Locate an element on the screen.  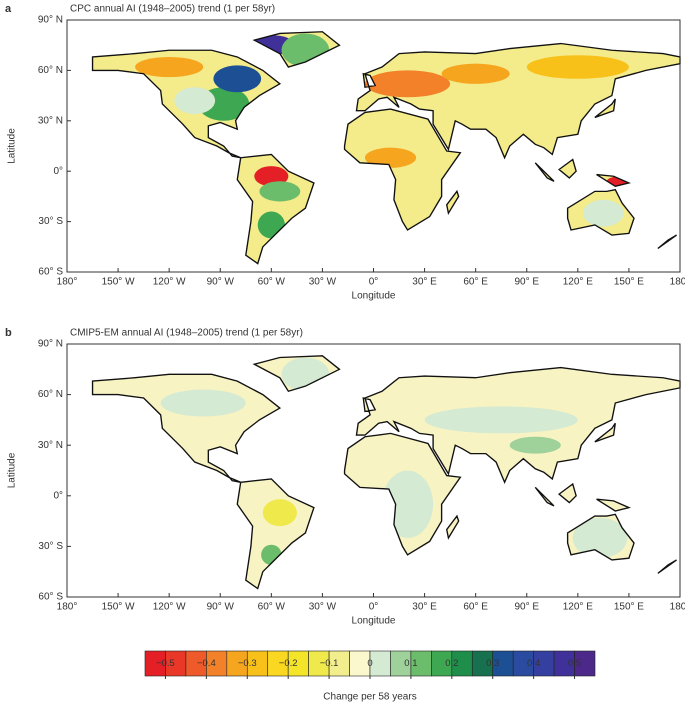
x-tick-label: 0 is located at coordinates (369, 663).